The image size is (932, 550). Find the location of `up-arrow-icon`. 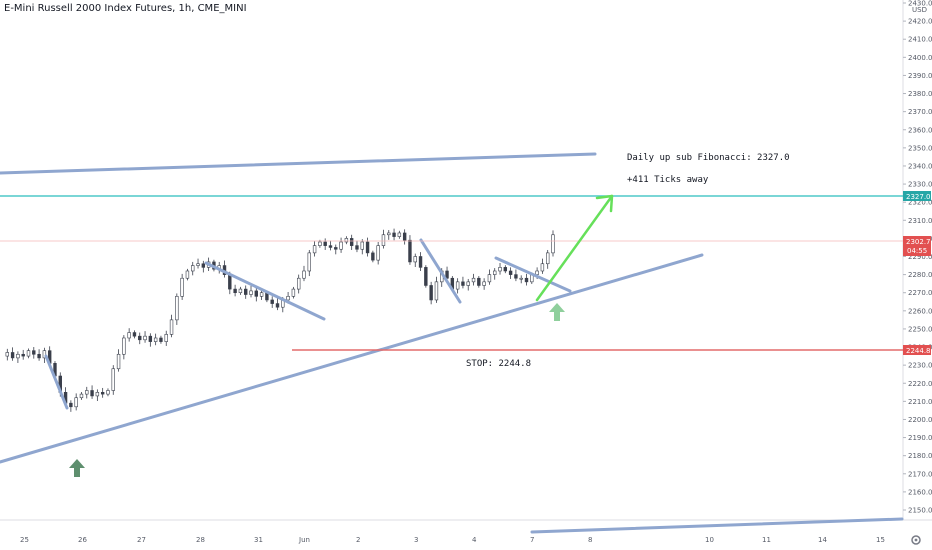

up-arrow-icon is located at coordinates (557, 312).